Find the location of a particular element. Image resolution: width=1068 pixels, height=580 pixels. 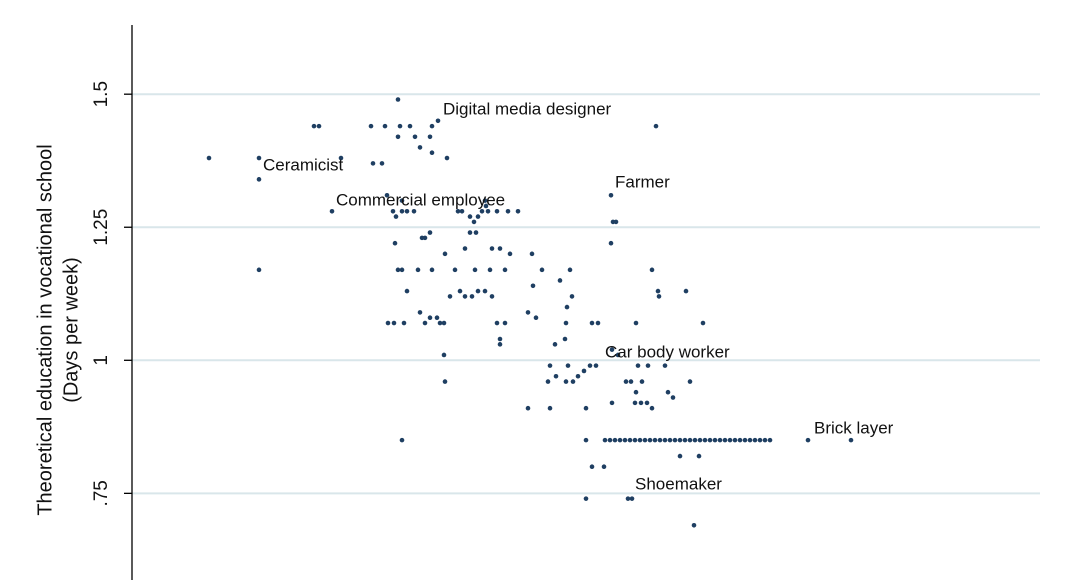

annotation: Shoemaker is located at coordinates (678, 483).